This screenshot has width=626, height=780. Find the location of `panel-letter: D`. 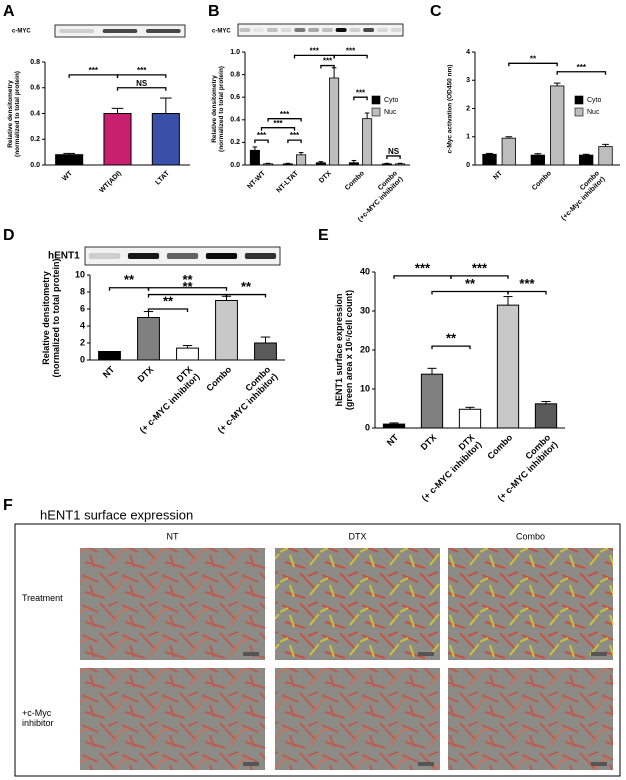

panel-letter: D is located at coordinates (9, 235).